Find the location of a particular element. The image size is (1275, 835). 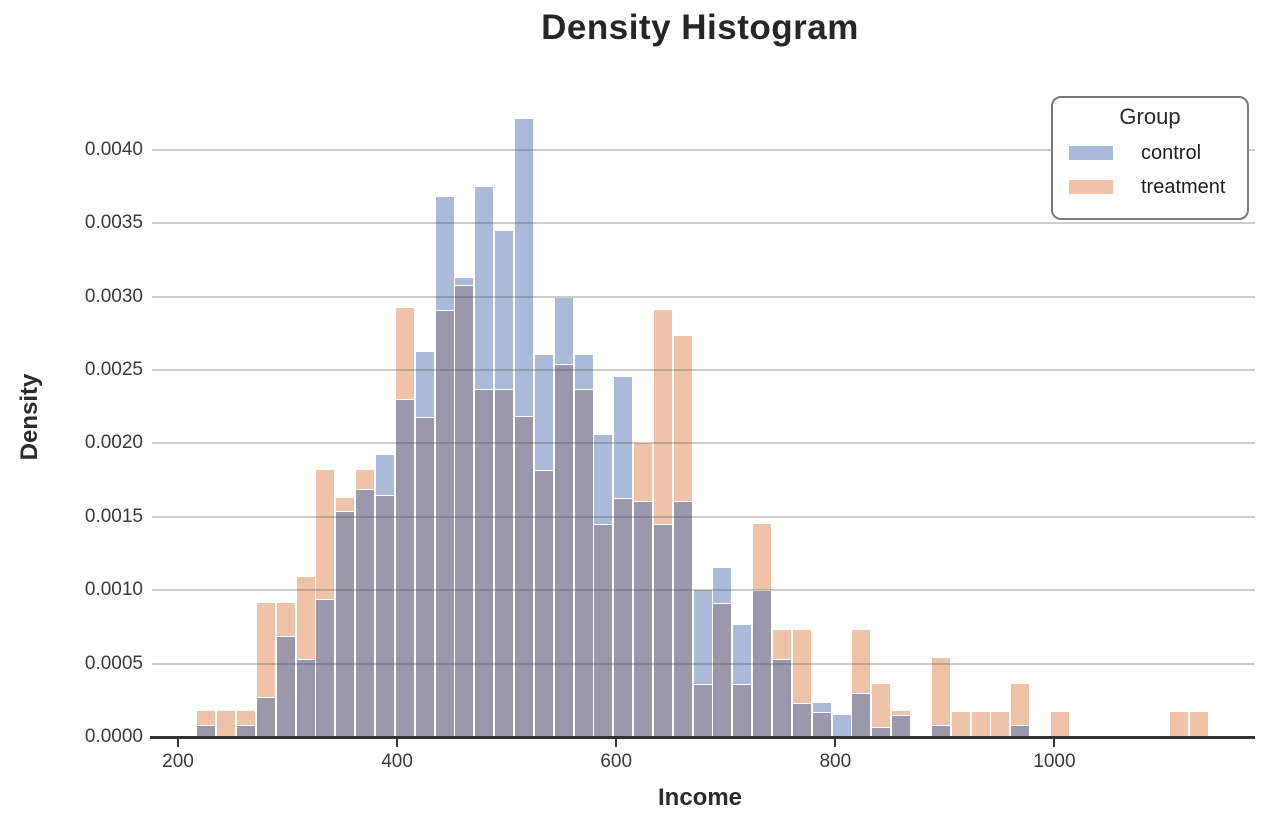

x-tick-label: 1000 is located at coordinates (1054, 761).